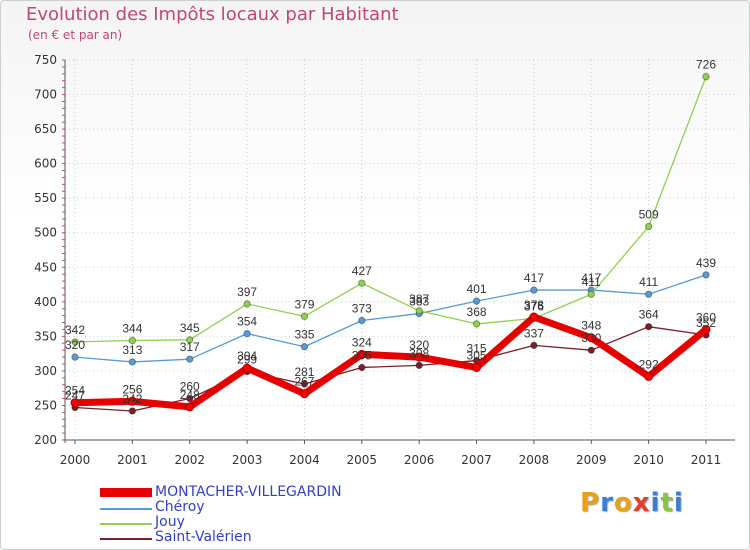 The height and width of the screenshot is (550, 750). Describe the element at coordinates (706, 460) in the screenshot. I see `x-tick-label: 2011` at that location.